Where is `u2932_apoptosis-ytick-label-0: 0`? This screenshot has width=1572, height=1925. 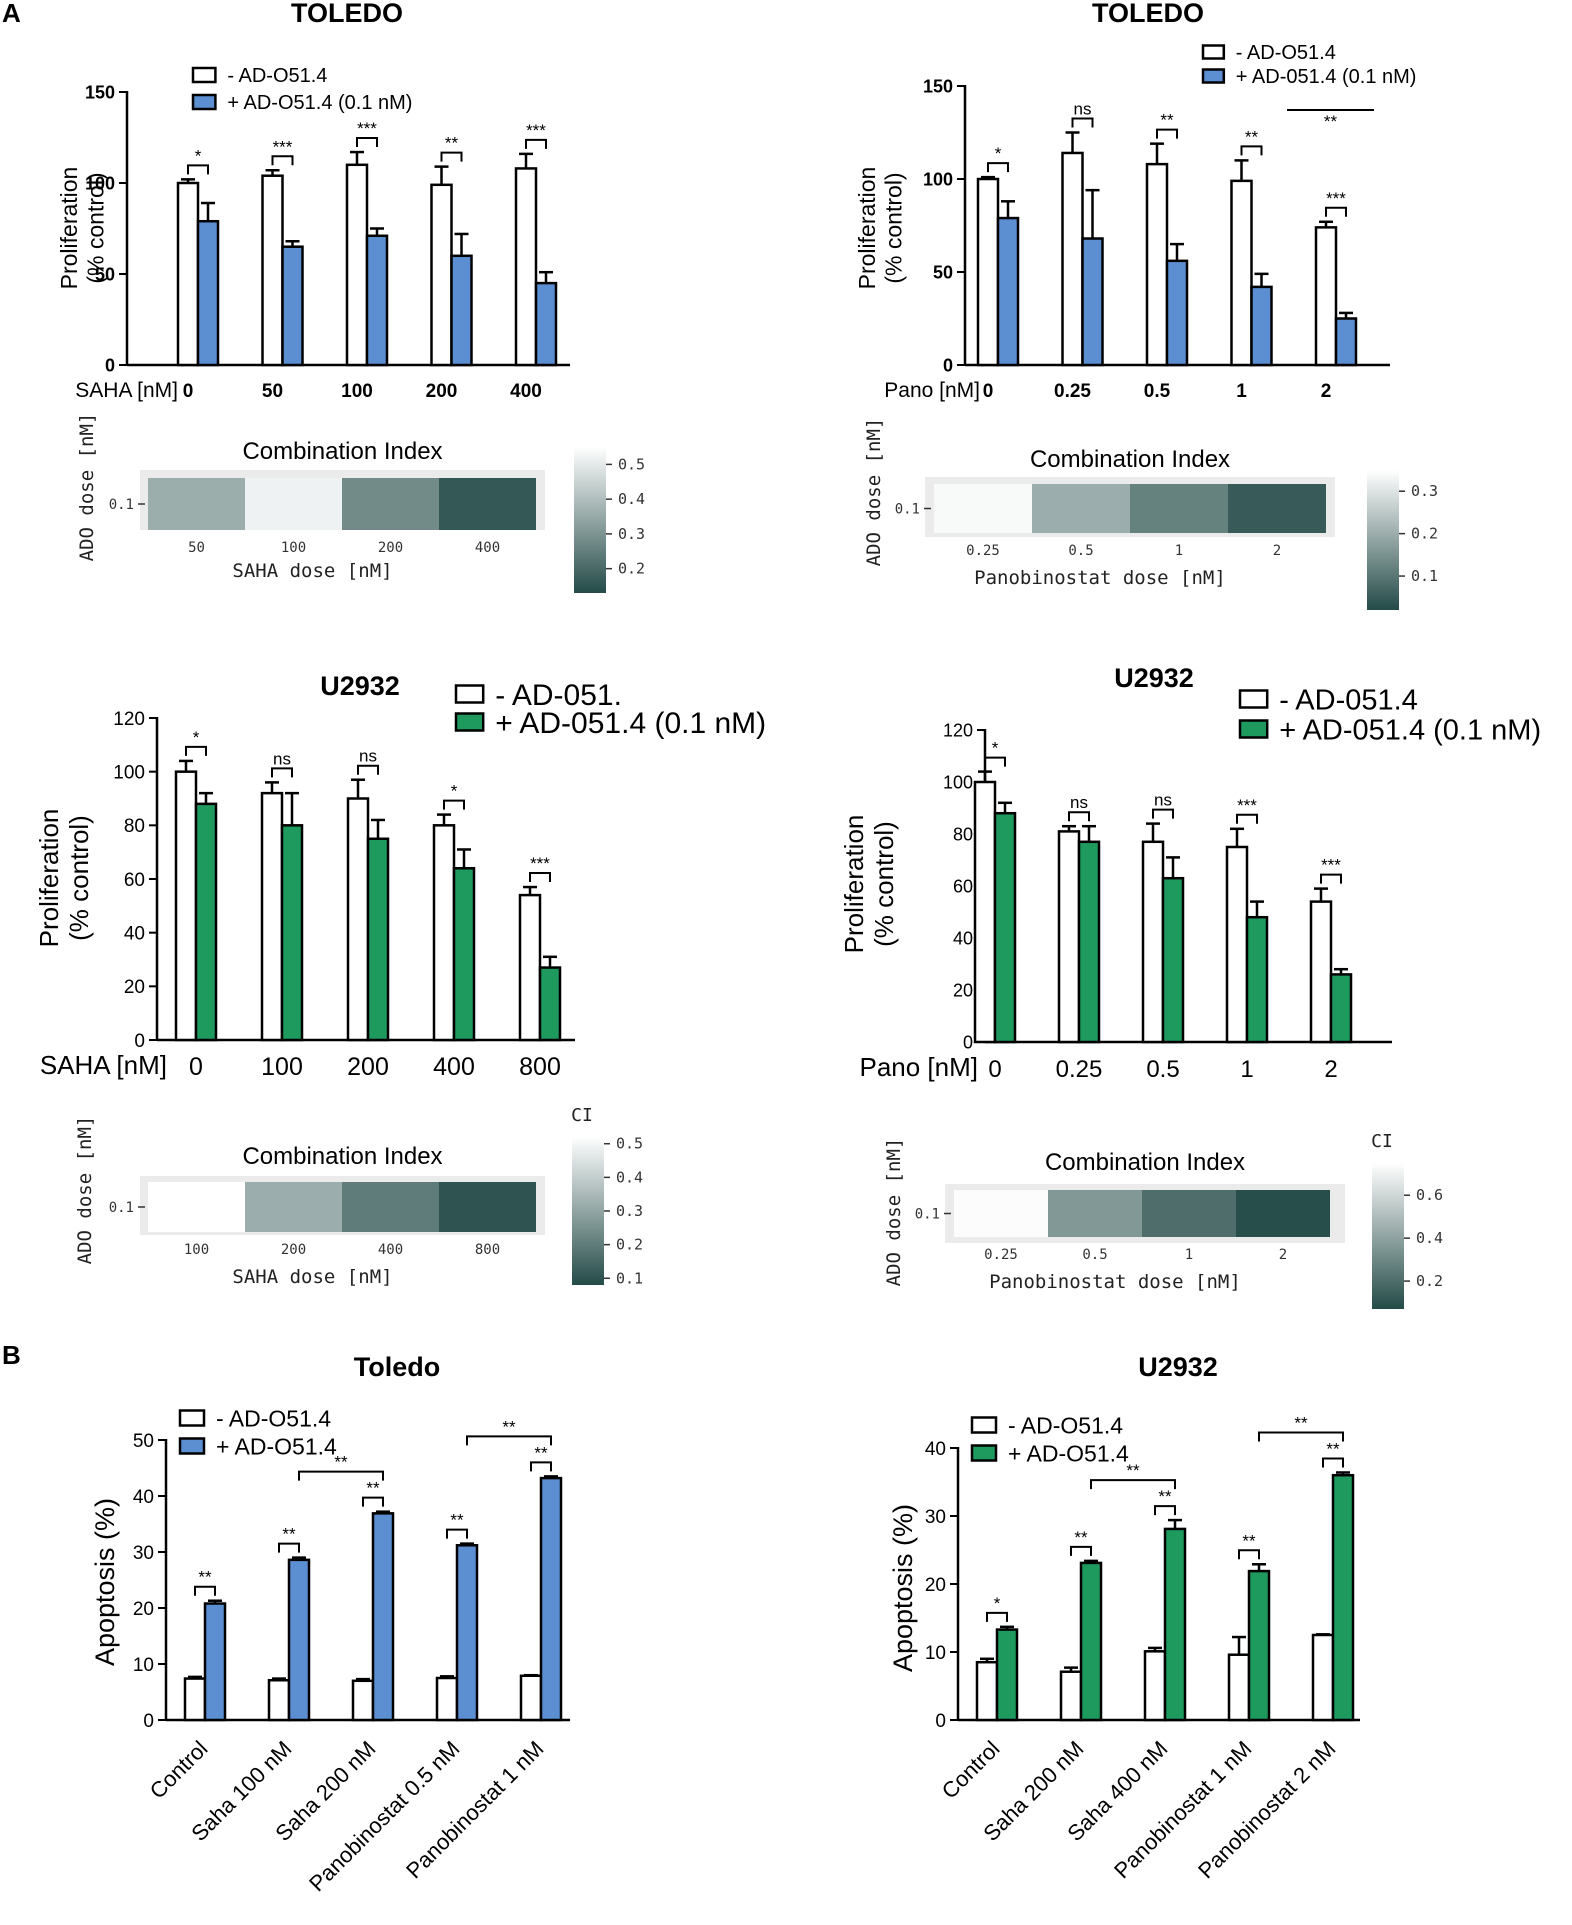 u2932_apoptosis-ytick-label-0: 0 is located at coordinates (940, 1721).